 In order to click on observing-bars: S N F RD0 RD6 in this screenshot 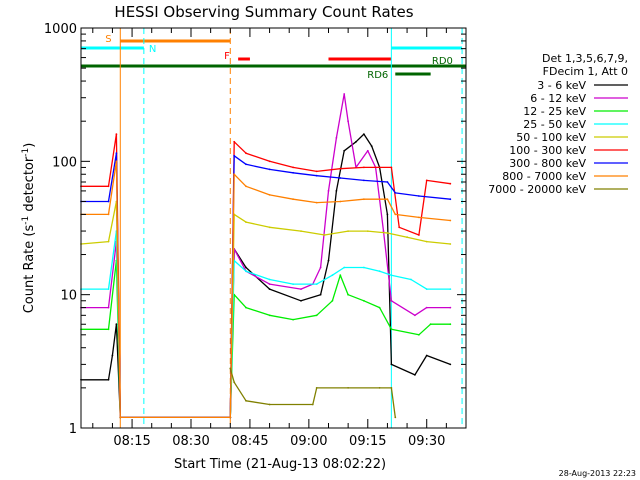, I will do `click(273, 57)`.